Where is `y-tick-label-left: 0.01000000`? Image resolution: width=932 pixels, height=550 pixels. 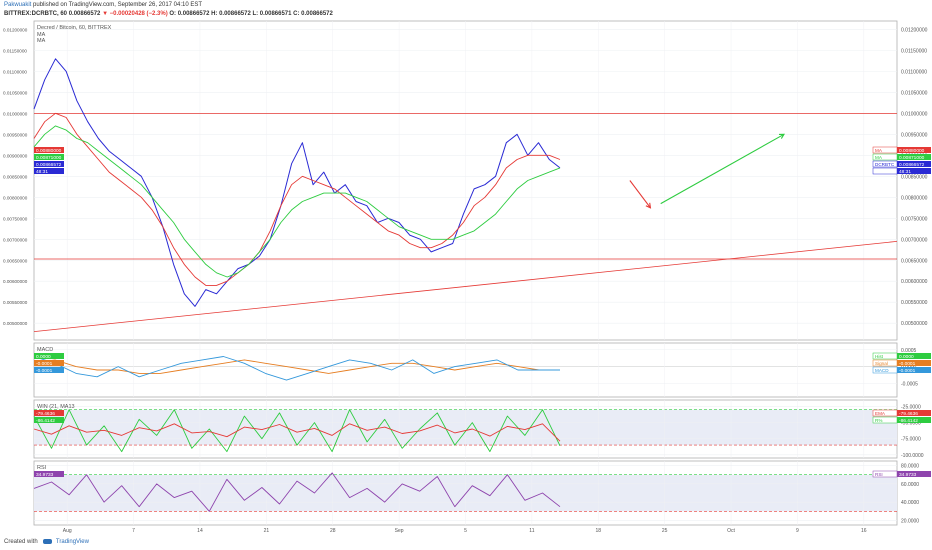 y-tick-label-left: 0.01000000 is located at coordinates (15, 113).